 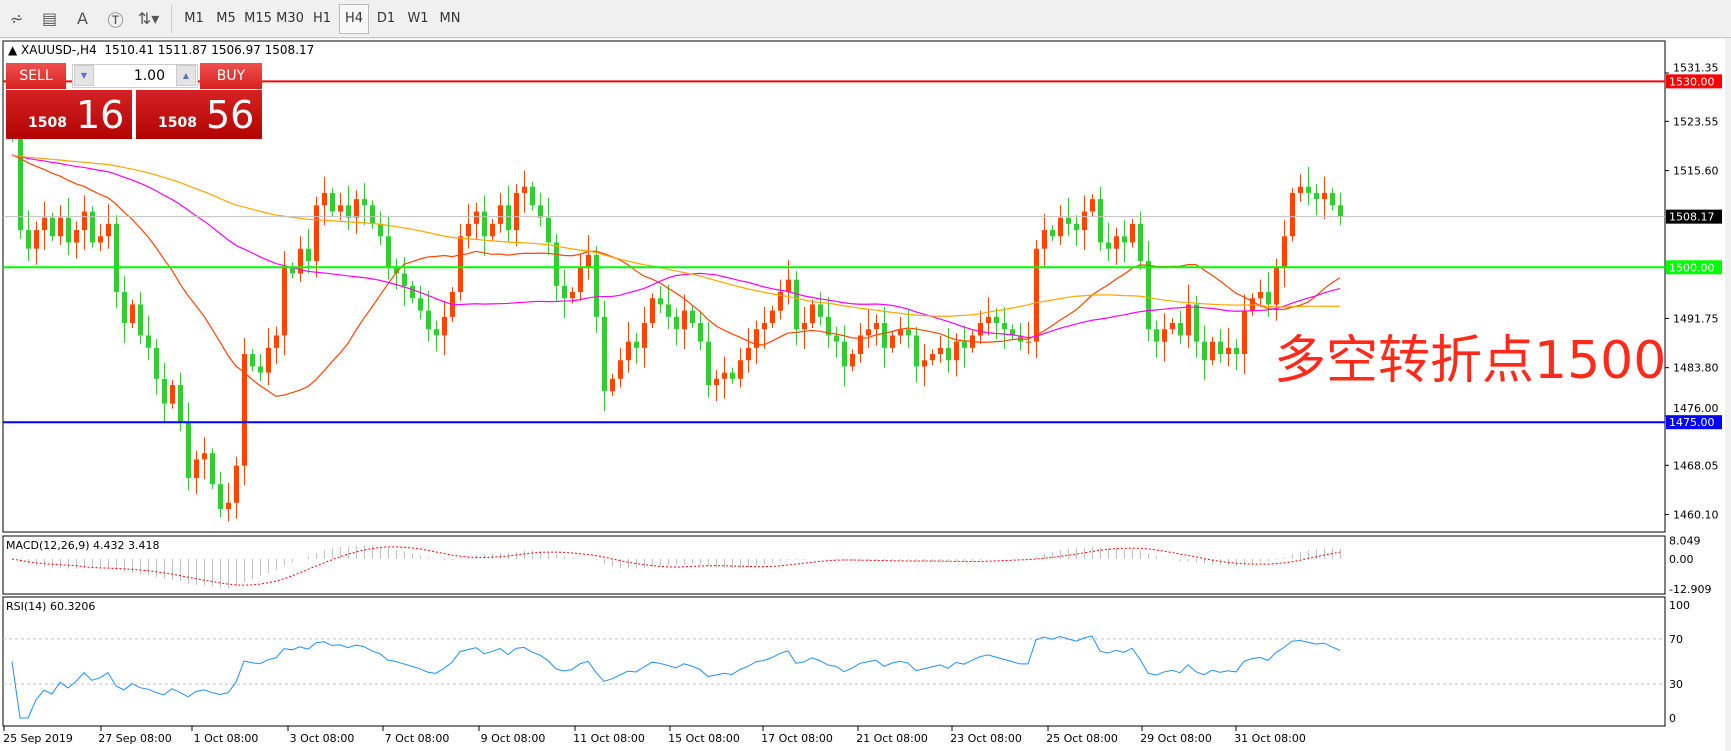 What do you see at coordinates (450, 18) in the screenshot?
I see `timeframe-mn-button: MN` at bounding box center [450, 18].